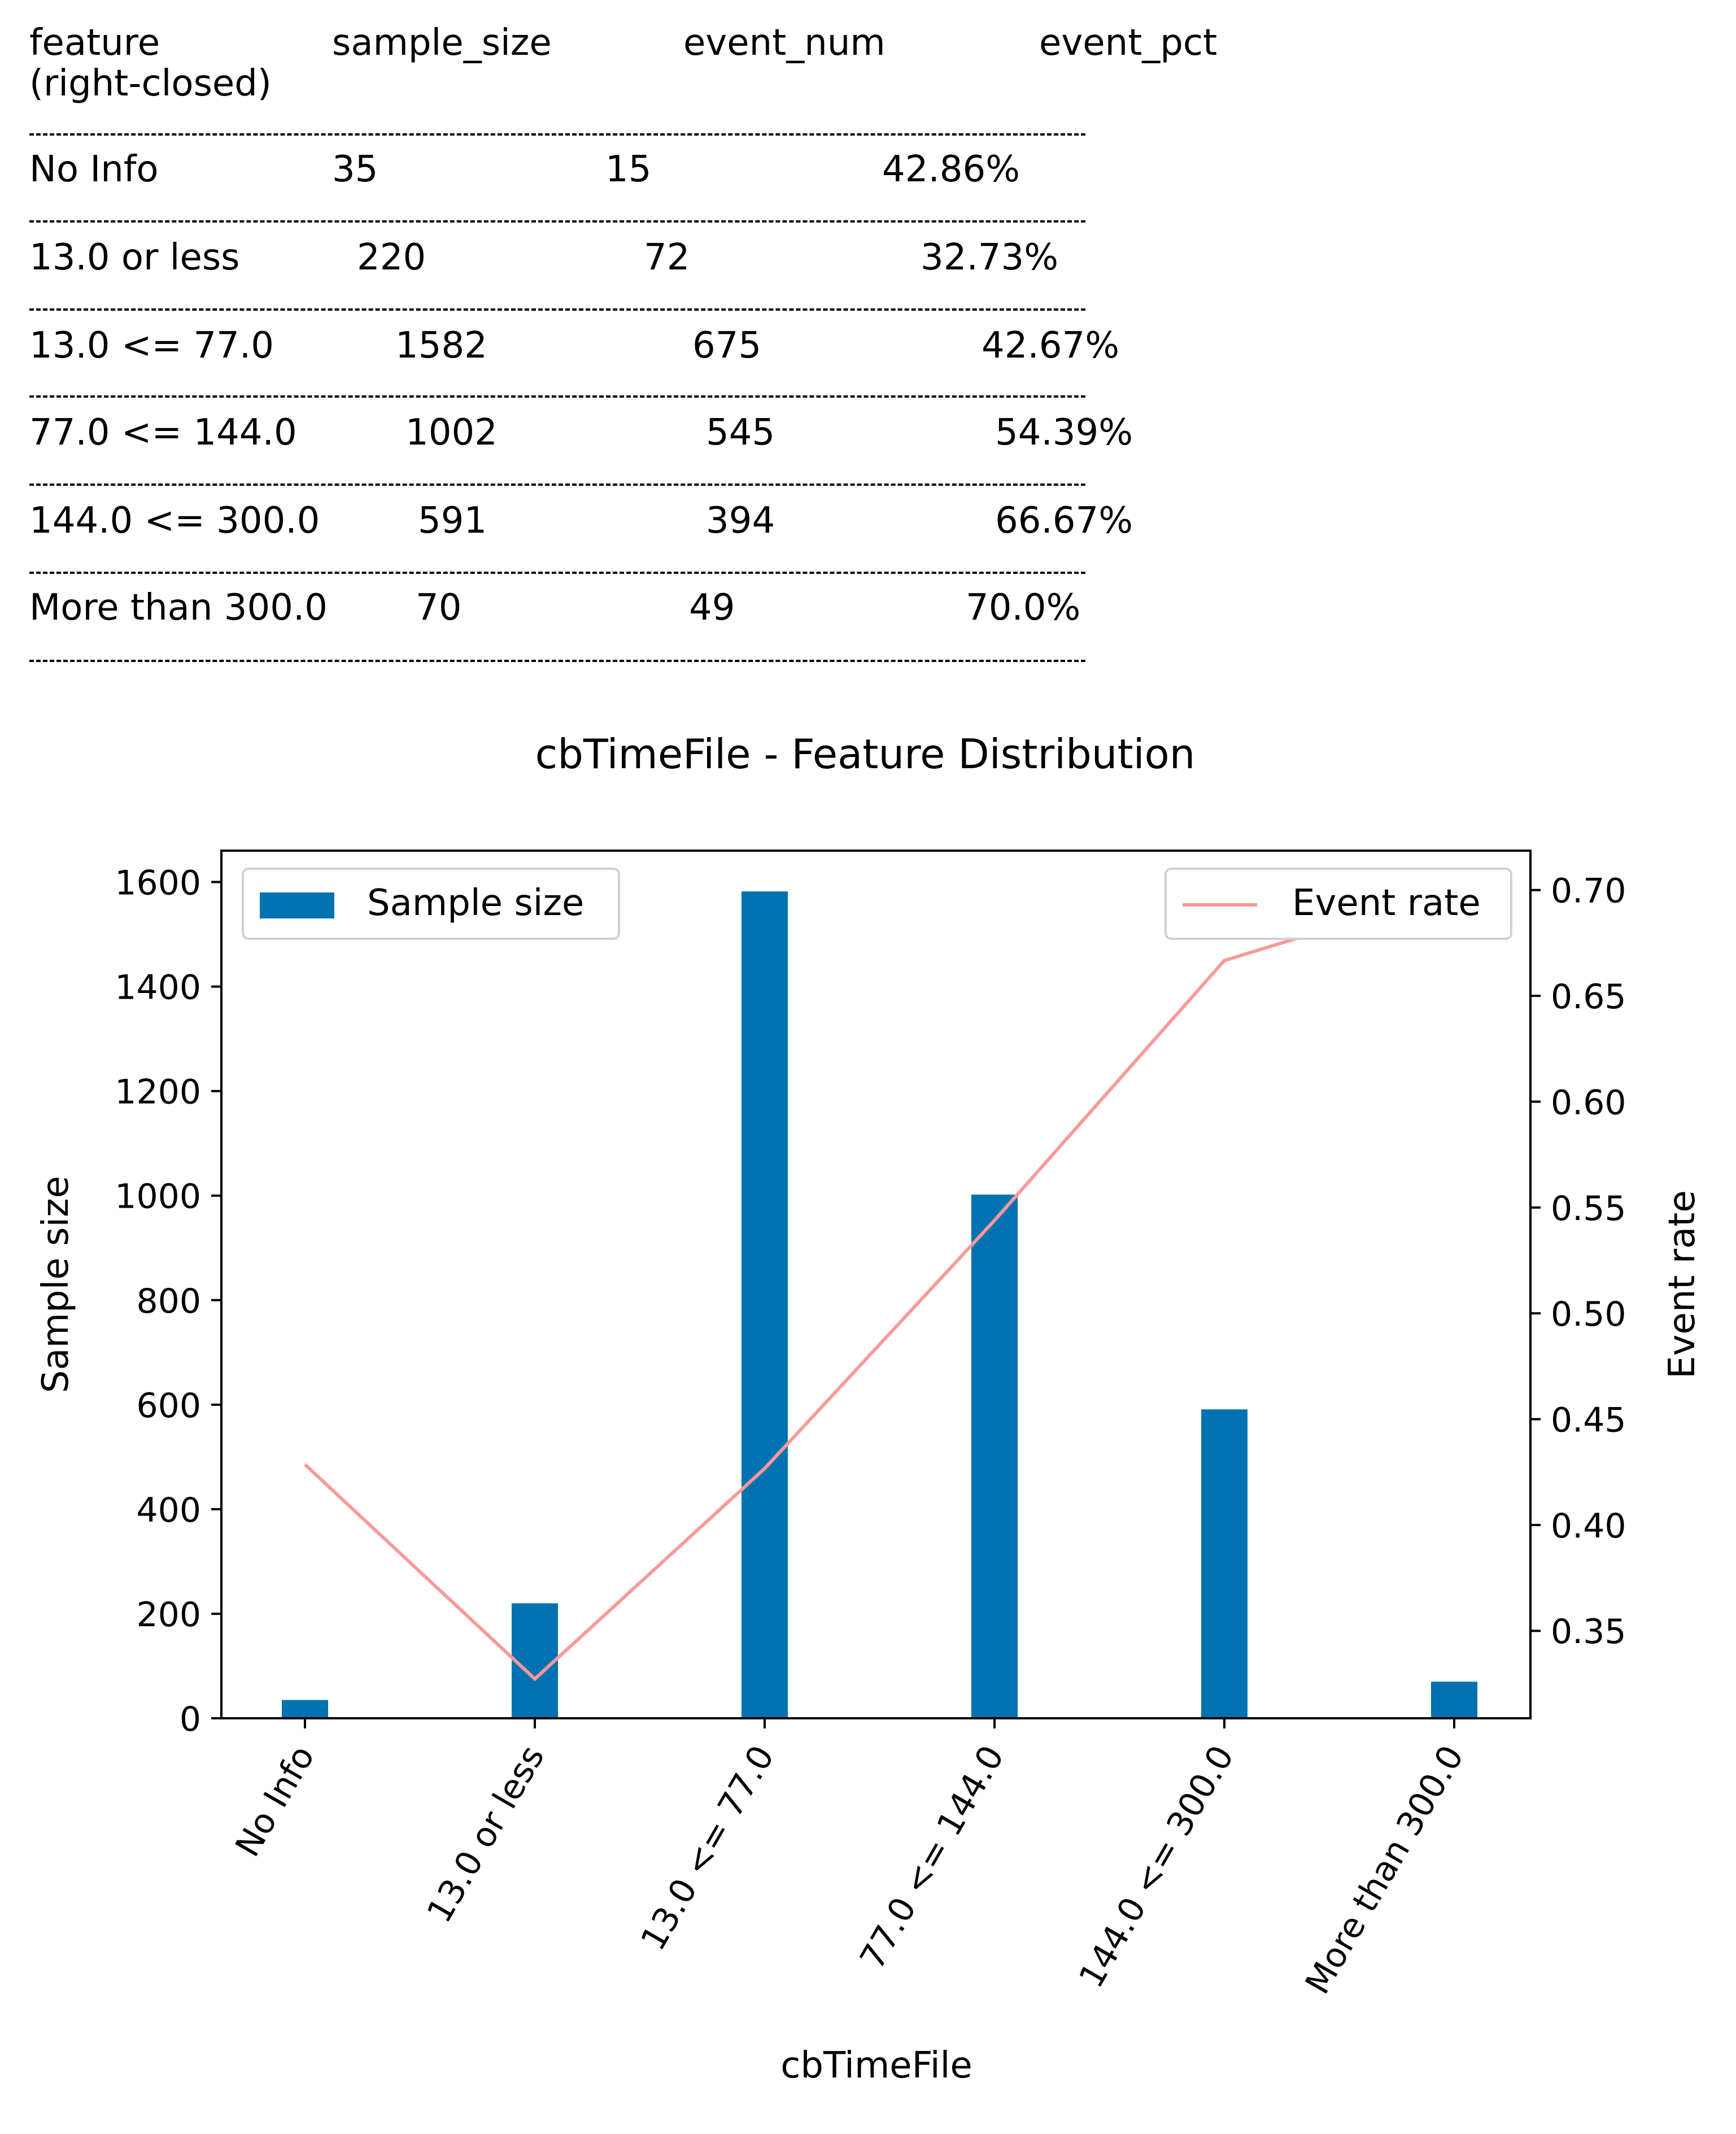  What do you see at coordinates (169, 1406) in the screenshot?
I see `y-tick-label: 600` at bounding box center [169, 1406].